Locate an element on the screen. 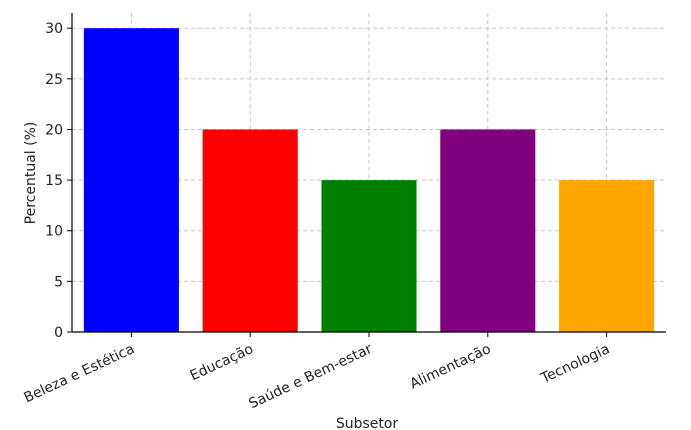 This screenshot has width=691, height=430. x-tick-label: Tecnologia is located at coordinates (575, 364).